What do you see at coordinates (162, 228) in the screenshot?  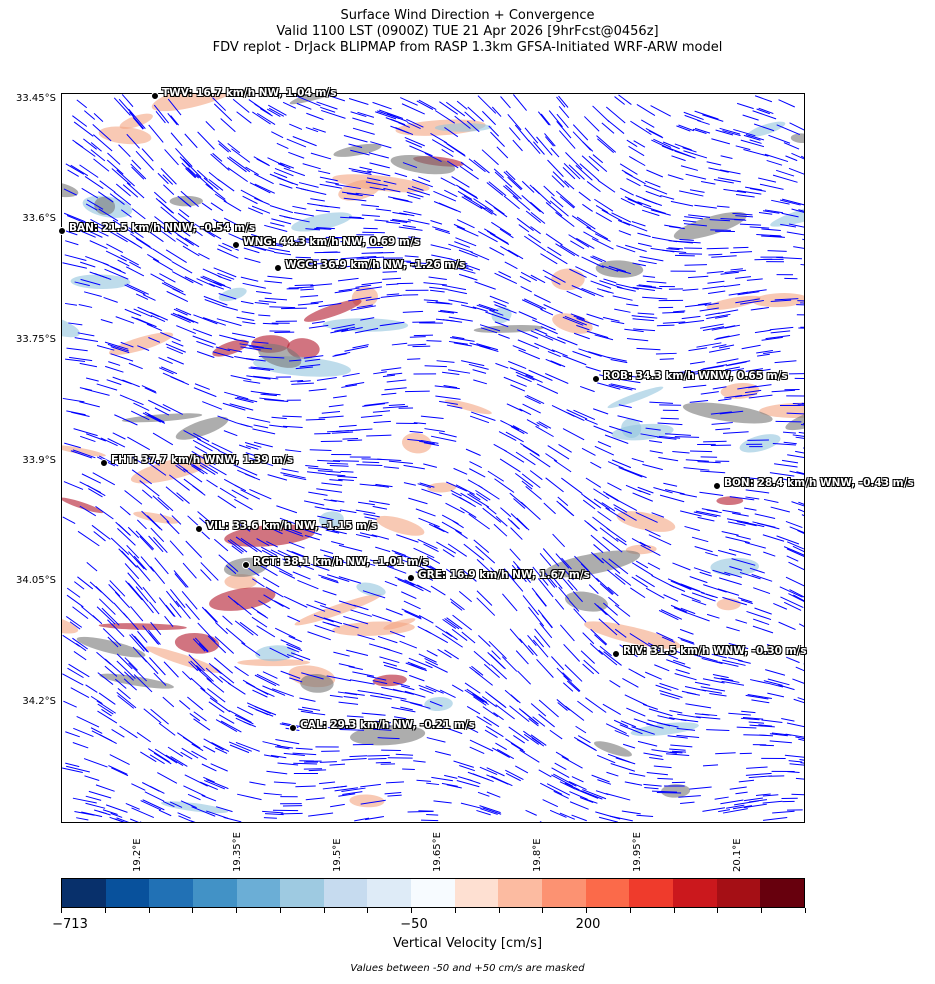 I see `station-label: BAN: 21.5 km/h NNW, -0.54 m/s` at bounding box center [162, 228].